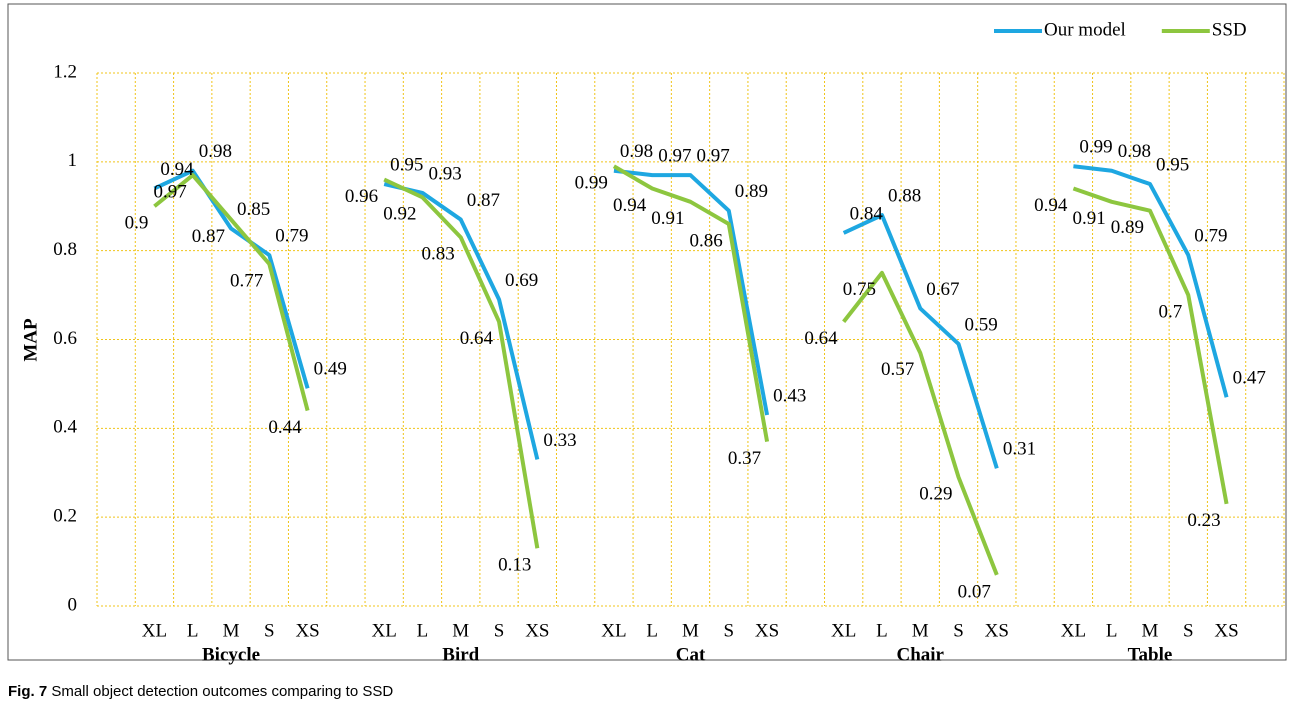 The width and height of the screenshot is (1289, 718). What do you see at coordinates (1203, 520) in the screenshot?
I see `data-label: 0.23` at bounding box center [1203, 520].